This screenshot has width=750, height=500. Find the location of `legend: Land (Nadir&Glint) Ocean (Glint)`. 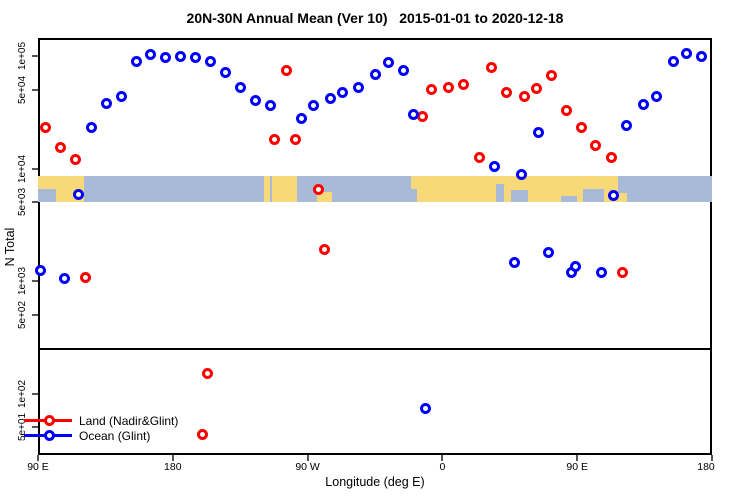

legend: Land (Nadir&Glint) Ocean (Glint) is located at coordinates (101, 428).